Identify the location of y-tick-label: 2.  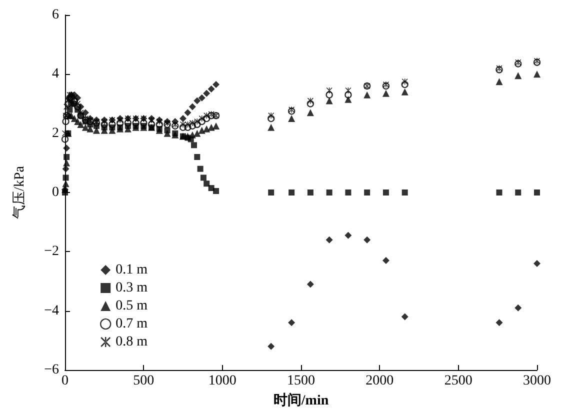
(55, 133).